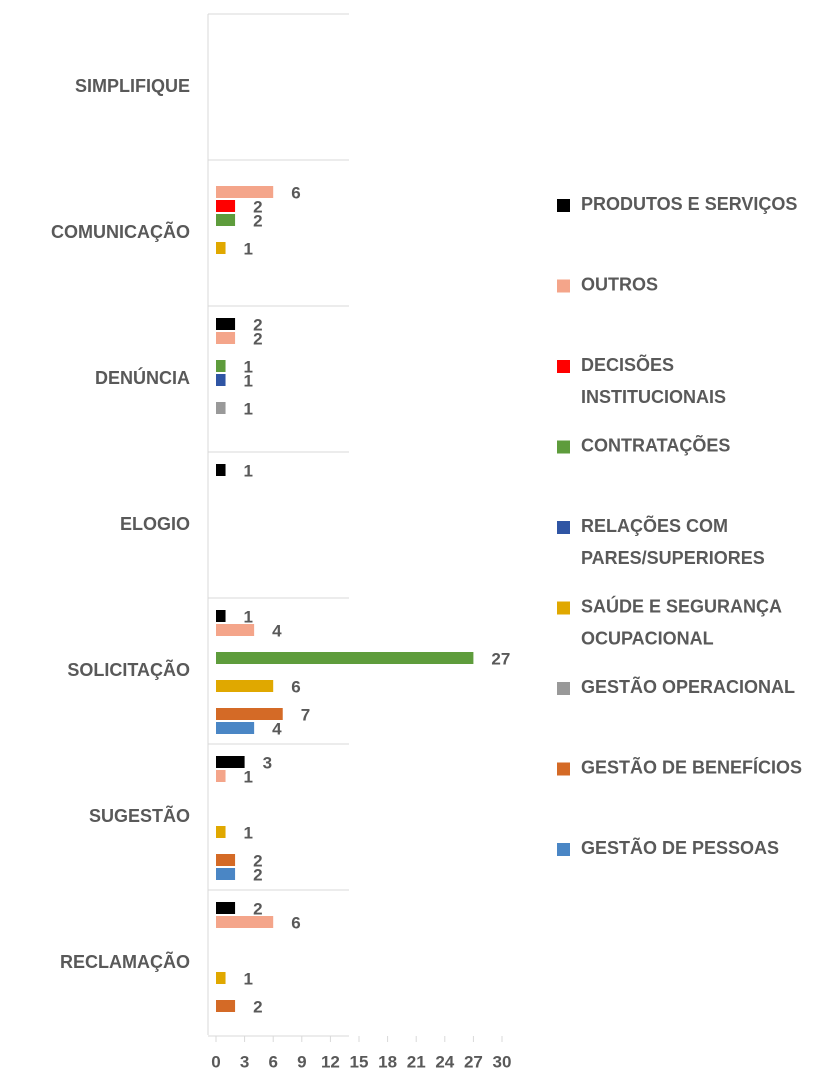 Image resolution: width=823 pixels, height=1085 pixels. I want to click on x-tick-label: 9, so click(301, 1061).